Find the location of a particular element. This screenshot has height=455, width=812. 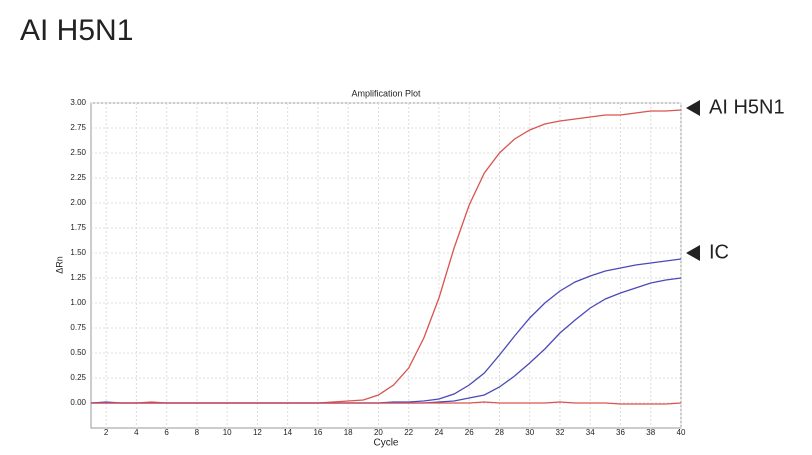

x-tick-label: 14 is located at coordinates (287, 432).